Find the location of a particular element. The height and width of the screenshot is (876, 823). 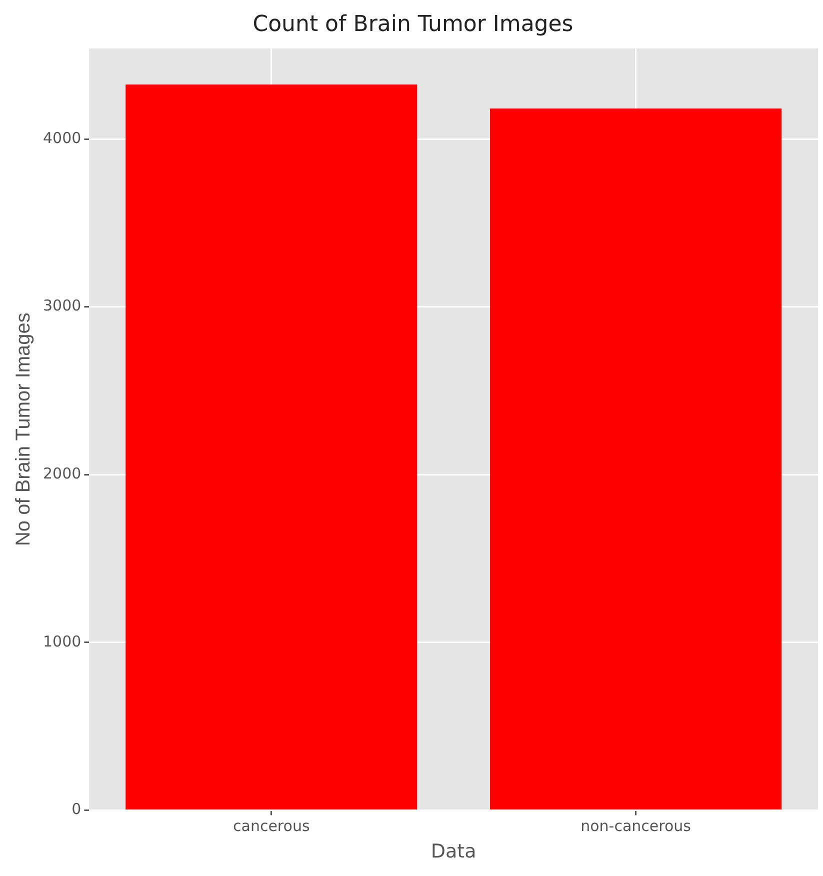

x-axis-title: Data is located at coordinates (453, 851).